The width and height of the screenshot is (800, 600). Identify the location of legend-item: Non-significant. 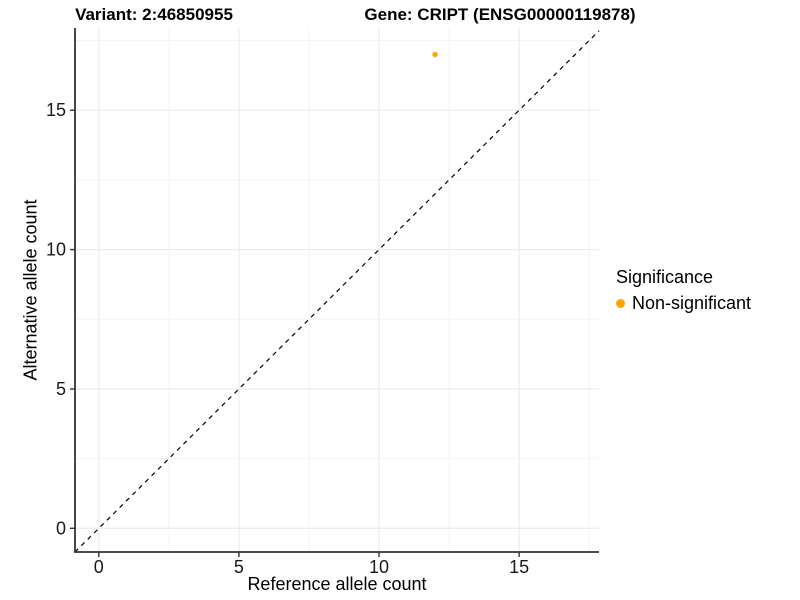
(683, 303).